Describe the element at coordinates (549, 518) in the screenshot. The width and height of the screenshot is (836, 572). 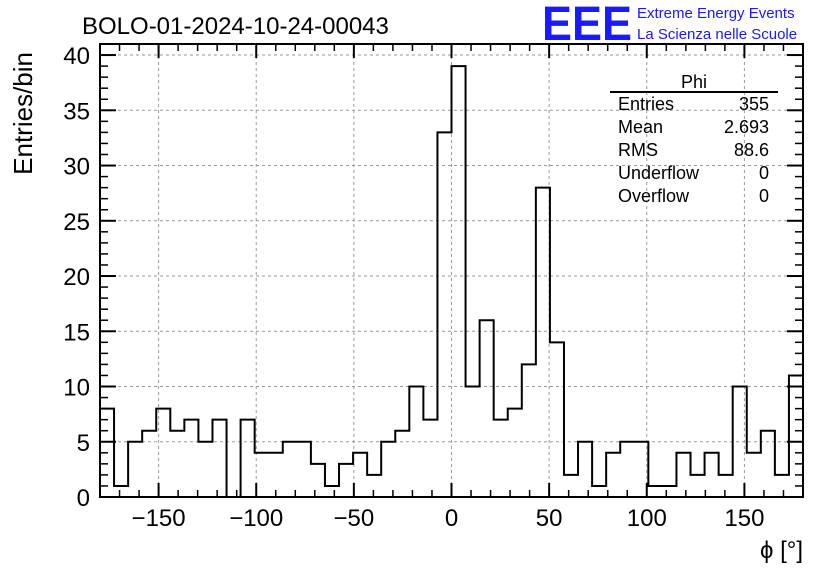
I see `x-tick-label: 50` at that location.